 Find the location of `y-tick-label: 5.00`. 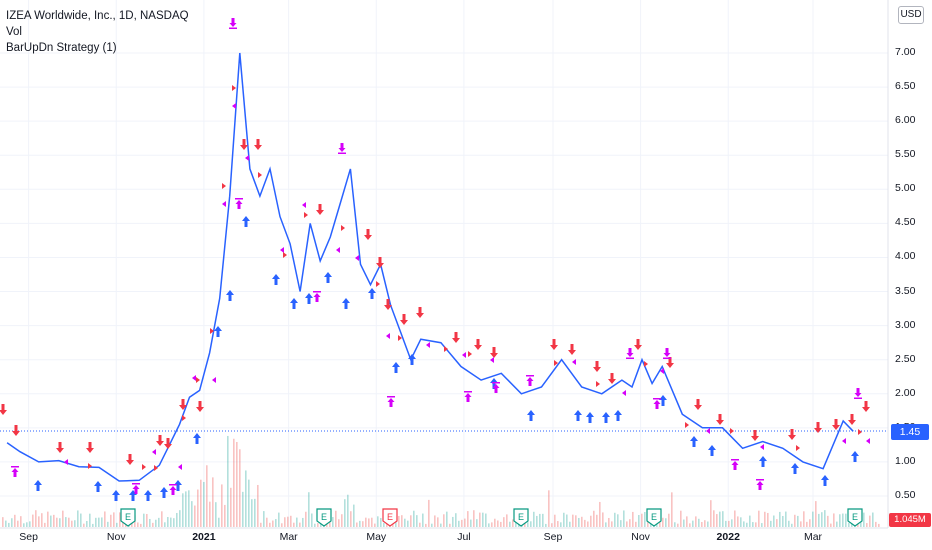

y-tick-label: 5.00 is located at coordinates (905, 188).